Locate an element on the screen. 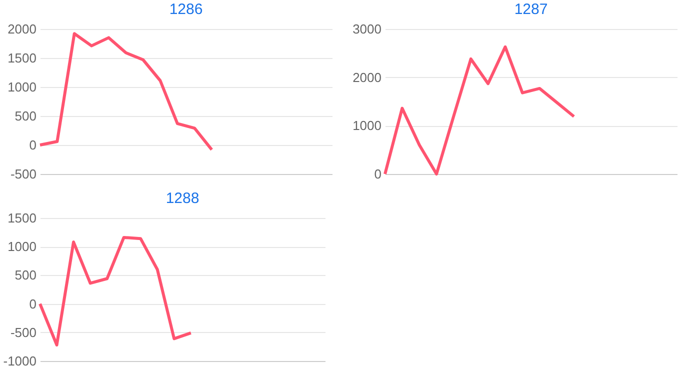 The image size is (700, 374). chart-title: 1287 is located at coordinates (531, 9).